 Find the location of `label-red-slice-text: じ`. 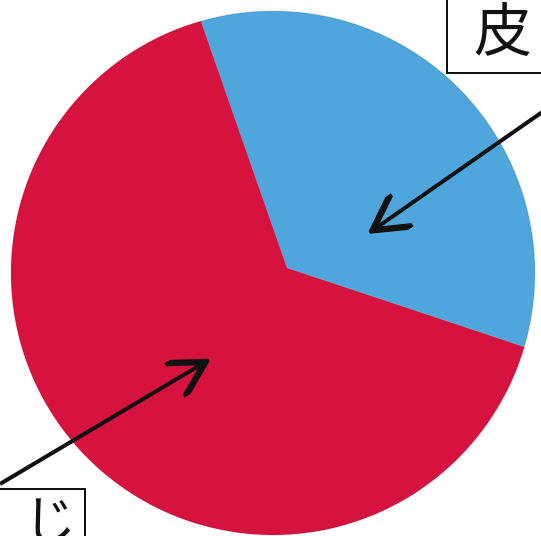

label-red-slice-text: じ is located at coordinates (50, 514).